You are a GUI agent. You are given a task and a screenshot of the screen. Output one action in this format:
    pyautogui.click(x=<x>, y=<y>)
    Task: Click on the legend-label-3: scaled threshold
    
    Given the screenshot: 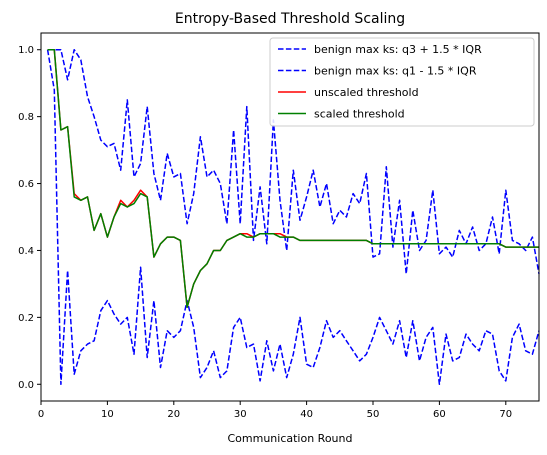 What is the action you would take?
    pyautogui.click(x=359, y=114)
    